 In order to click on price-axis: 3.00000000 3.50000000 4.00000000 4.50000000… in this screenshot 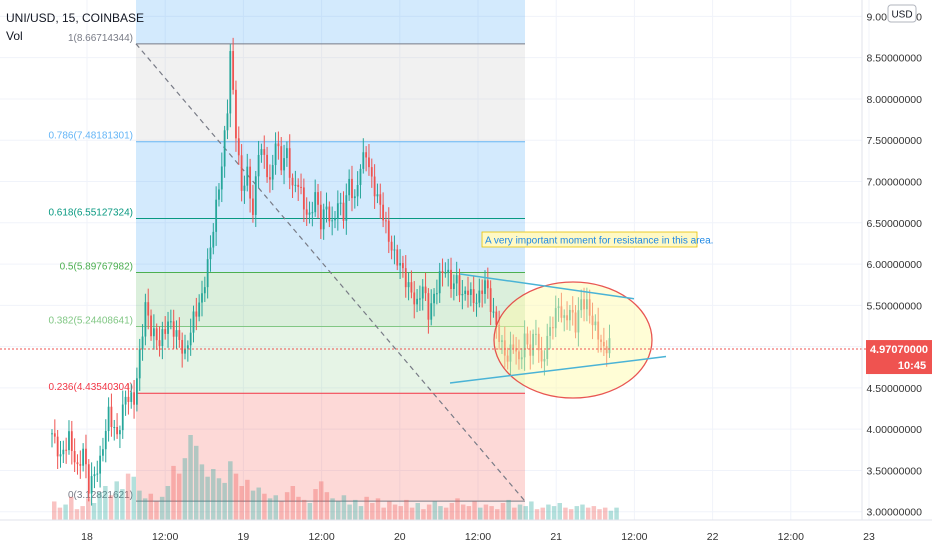, I will do `click(895, 264)`.